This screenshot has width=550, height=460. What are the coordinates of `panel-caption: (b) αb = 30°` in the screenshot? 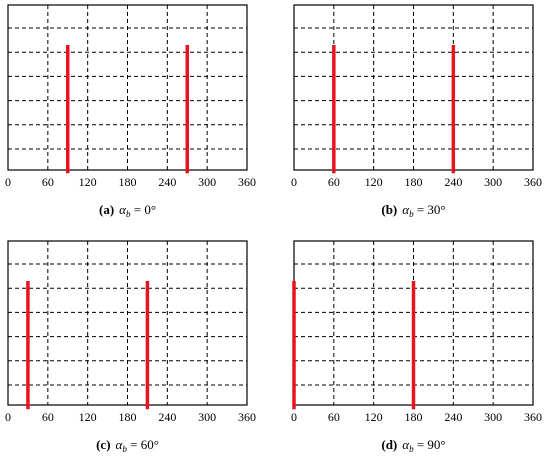 It's located at (413, 210).